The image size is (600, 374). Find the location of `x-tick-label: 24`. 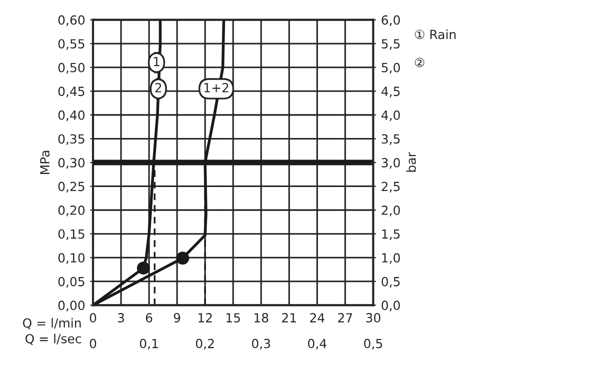

x-tick-label: 24 is located at coordinates (317, 317).